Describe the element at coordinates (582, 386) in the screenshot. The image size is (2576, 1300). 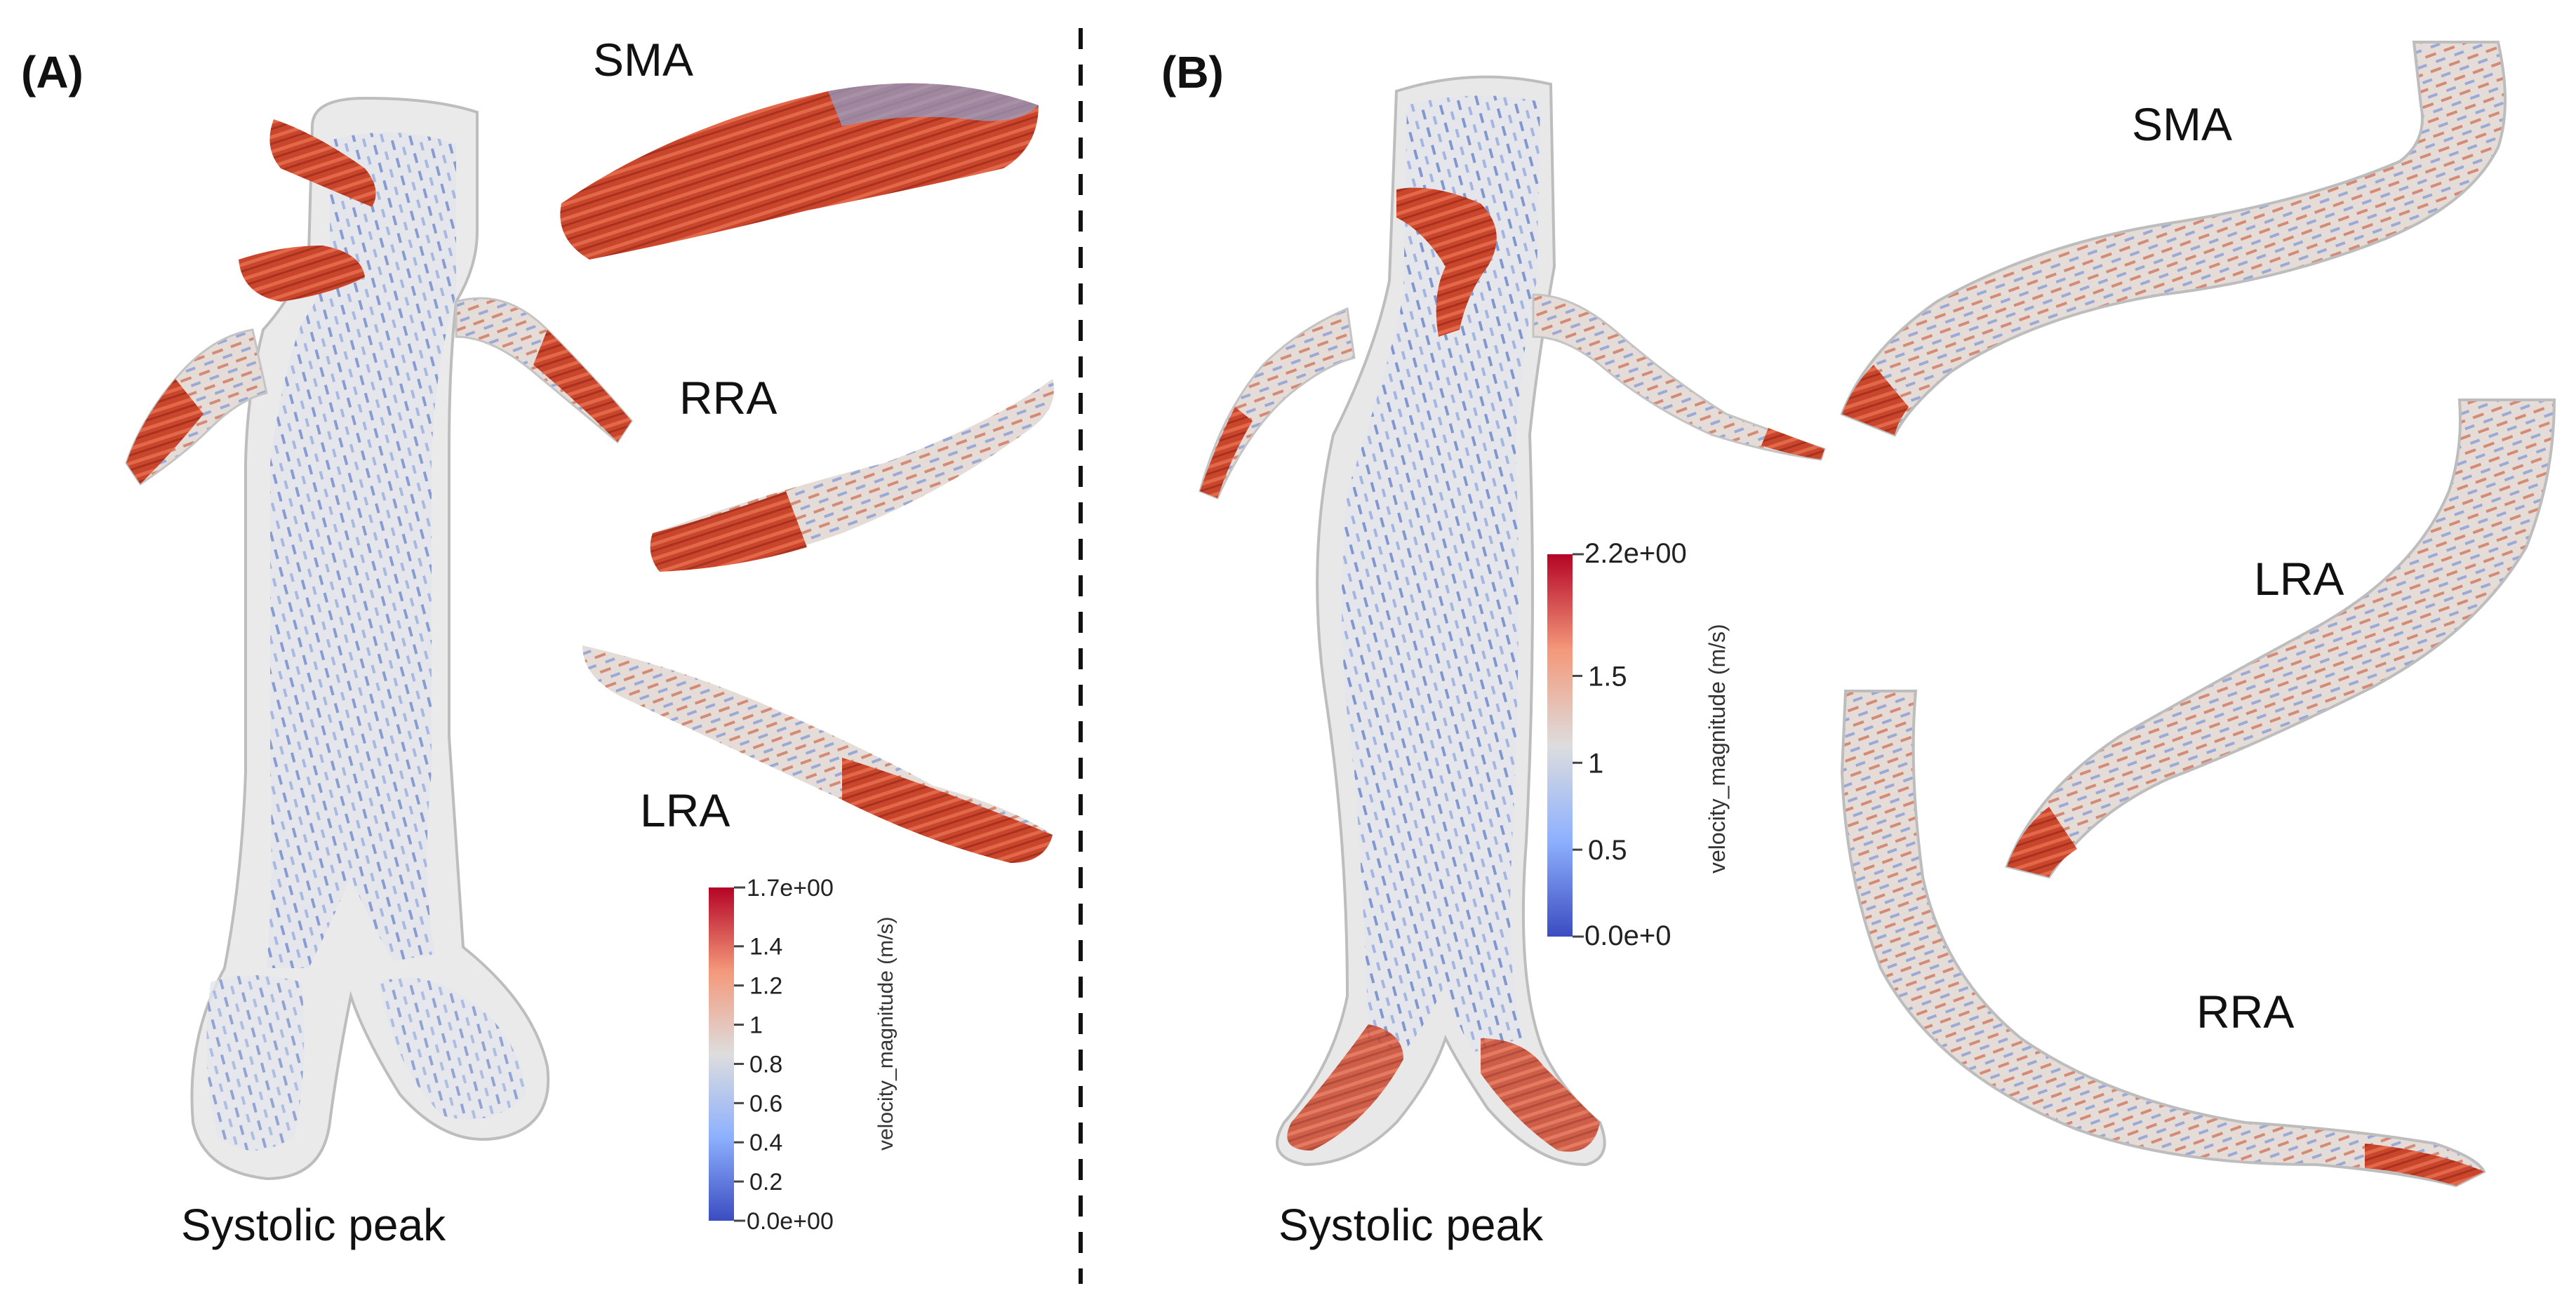
I see `aorta-a-branch-right-tip` at that location.